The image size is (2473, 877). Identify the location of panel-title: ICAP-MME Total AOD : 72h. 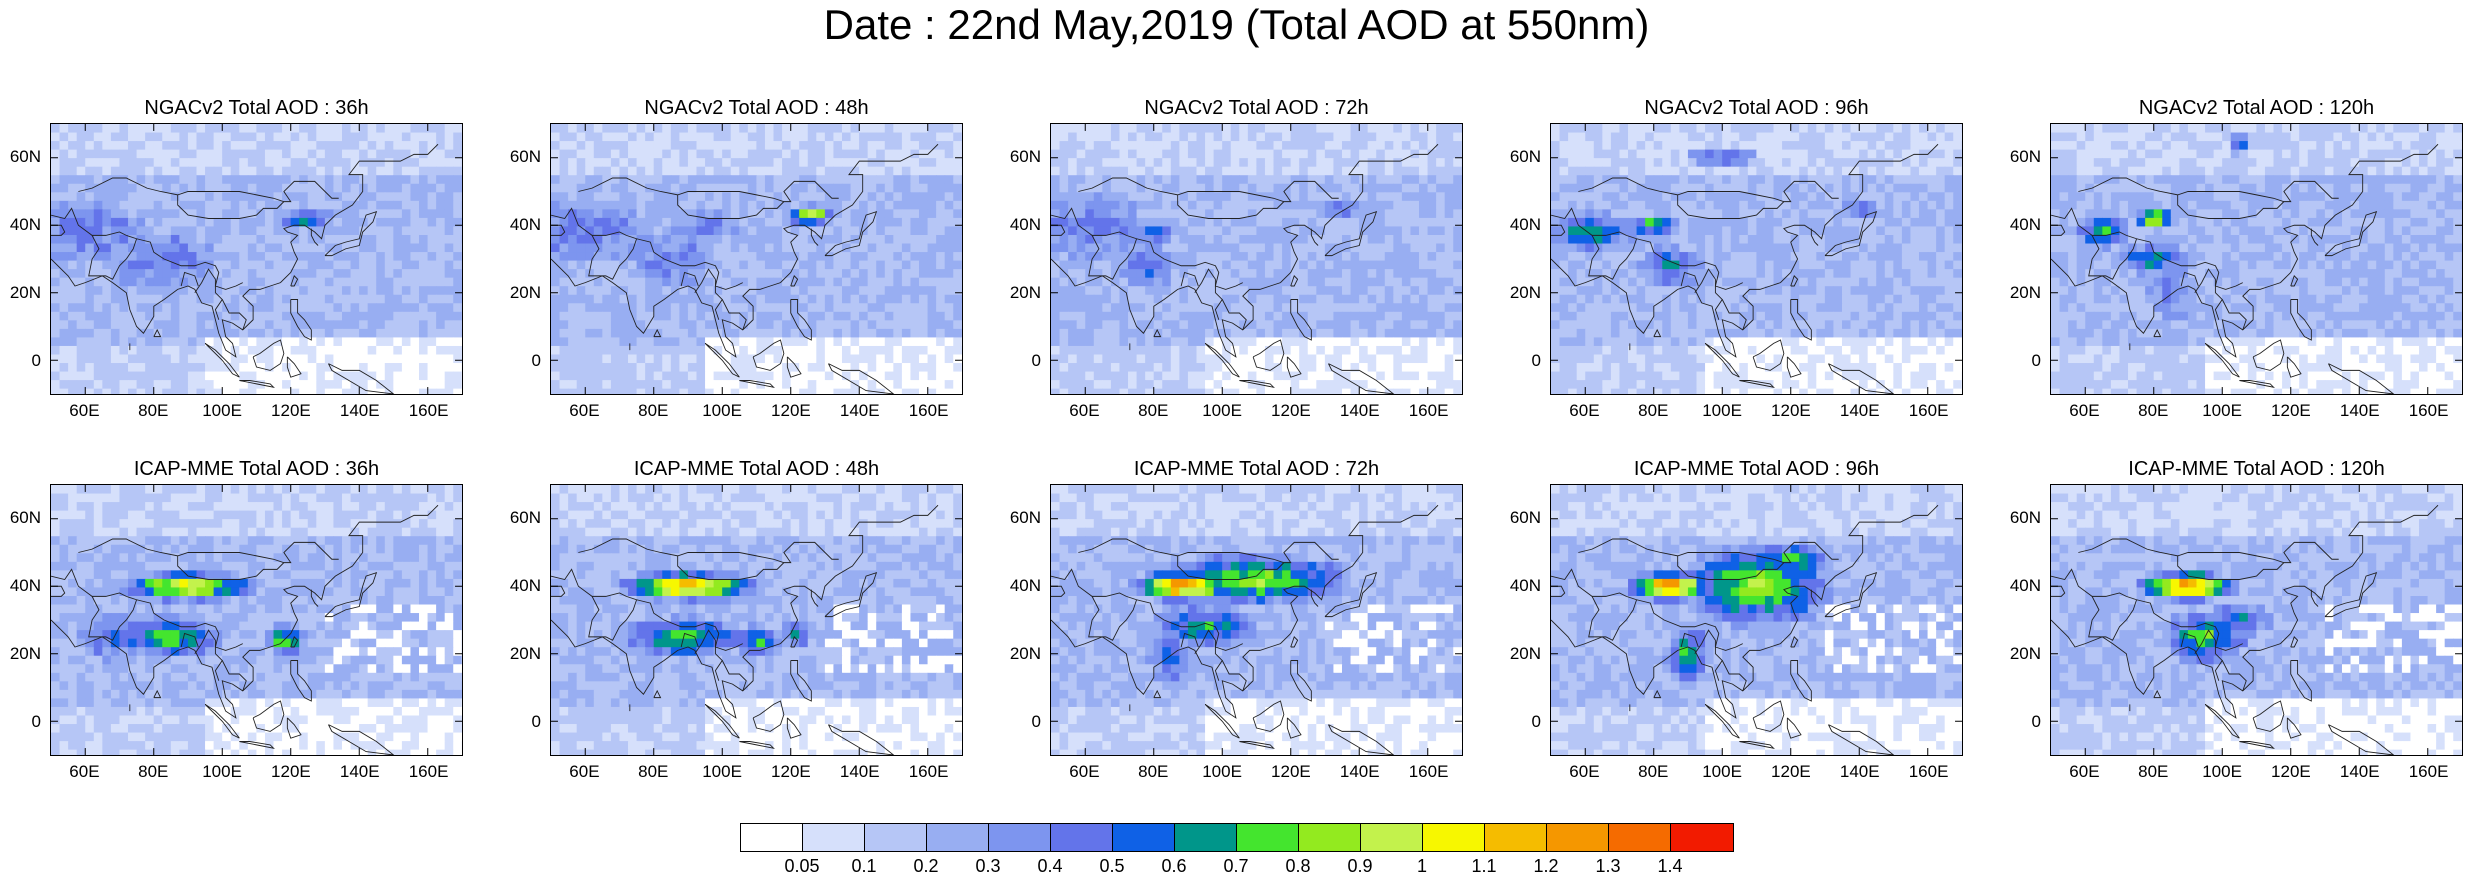
(1256, 469).